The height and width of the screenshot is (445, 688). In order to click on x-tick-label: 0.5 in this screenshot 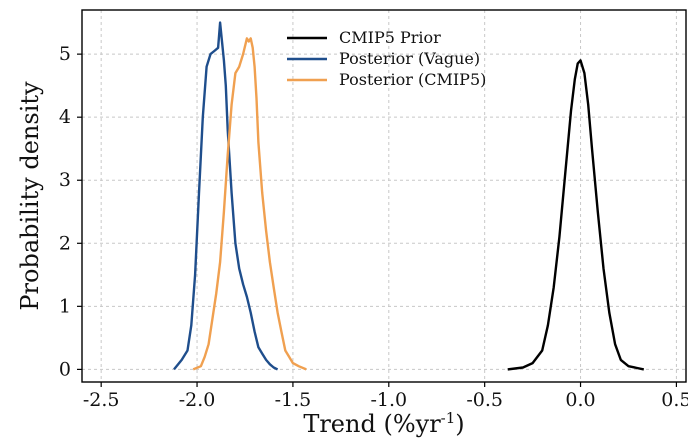, I will do `click(674, 400)`.